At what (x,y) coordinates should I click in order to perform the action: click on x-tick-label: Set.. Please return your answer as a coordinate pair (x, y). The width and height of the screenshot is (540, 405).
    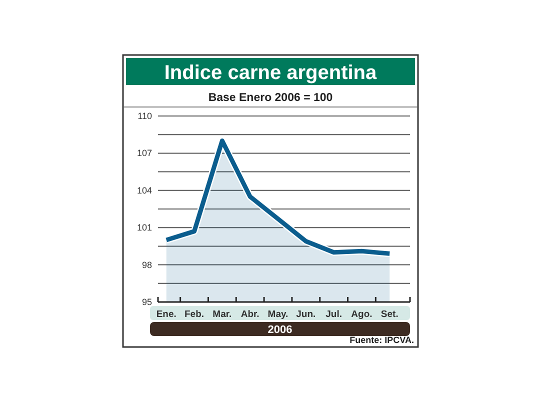
    Looking at the image, I should click on (389, 314).